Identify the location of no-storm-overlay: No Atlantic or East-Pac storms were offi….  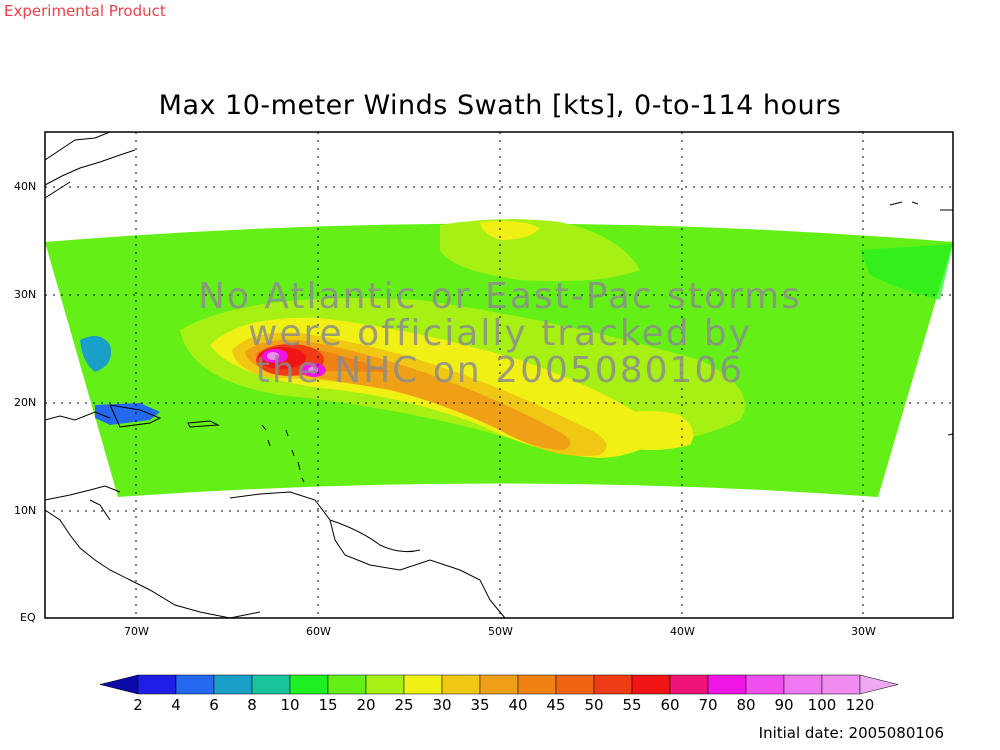
(500, 333).